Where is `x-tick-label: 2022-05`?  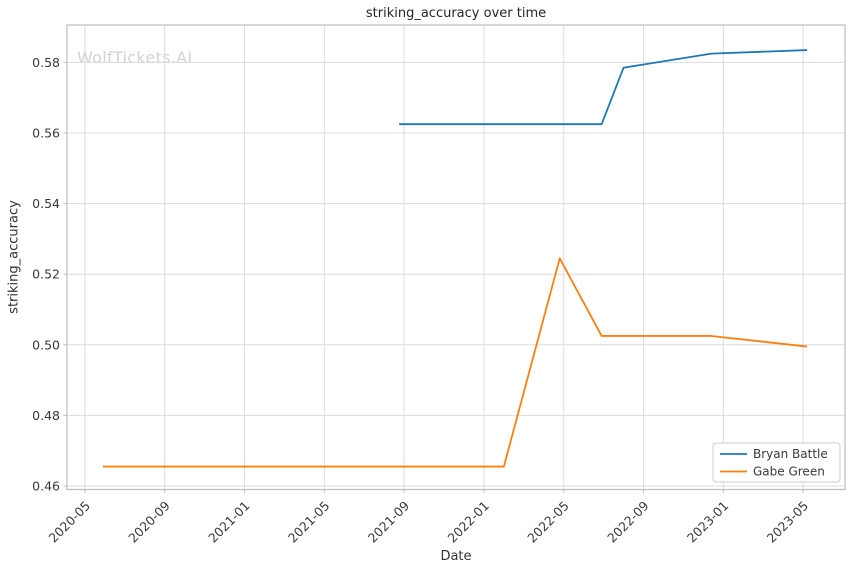 x-tick-label: 2022-05 is located at coordinates (548, 522).